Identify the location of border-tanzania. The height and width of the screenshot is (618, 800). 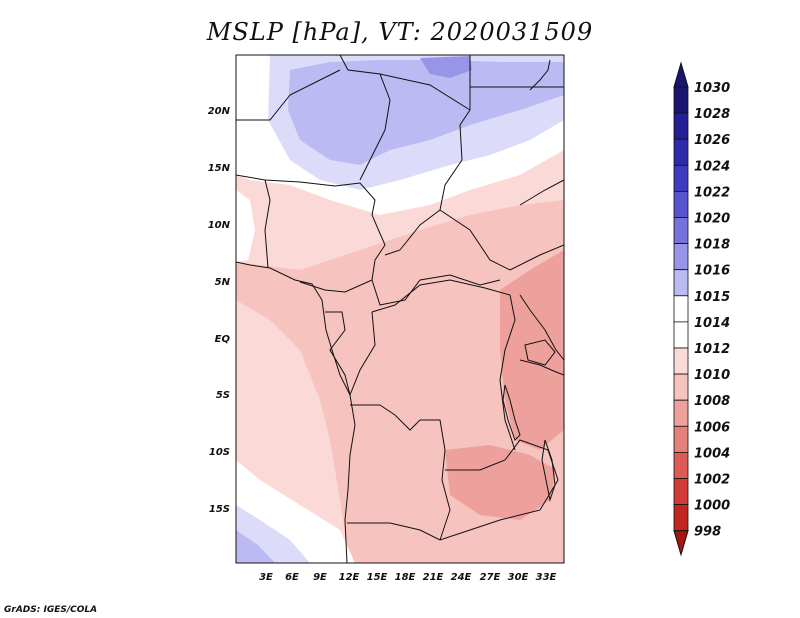
(541, 367).